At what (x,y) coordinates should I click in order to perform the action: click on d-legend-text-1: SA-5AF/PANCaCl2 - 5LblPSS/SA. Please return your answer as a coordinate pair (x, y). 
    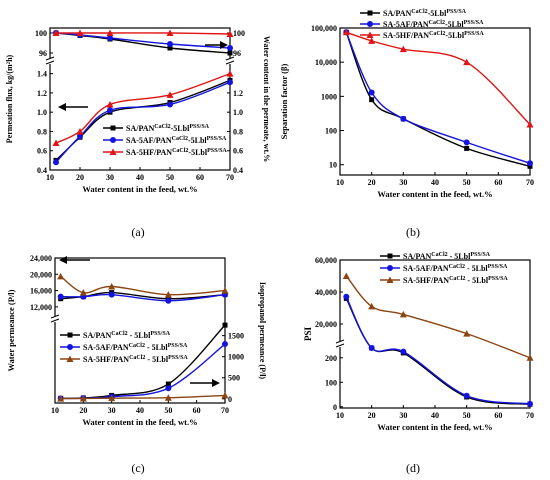
    Looking at the image, I should click on (455, 268).